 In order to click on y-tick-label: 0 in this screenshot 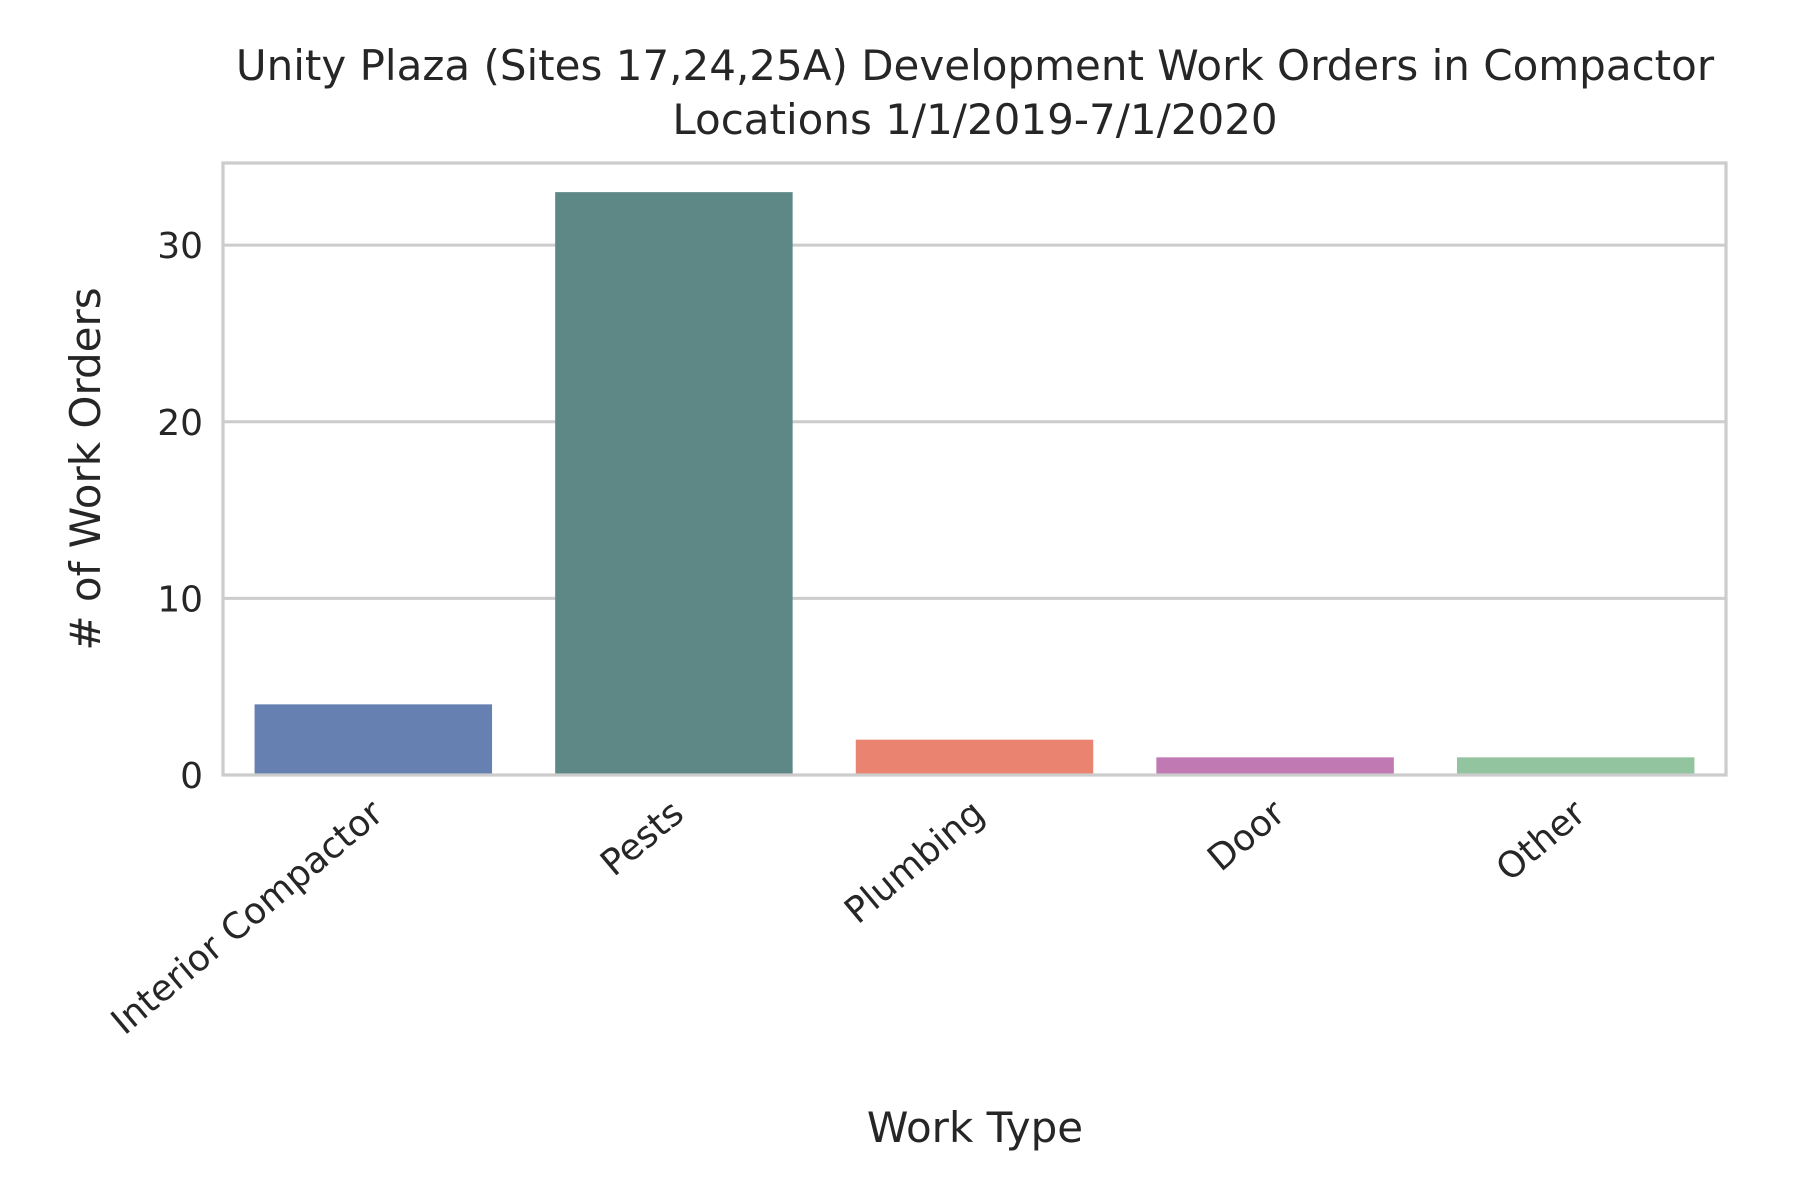, I will do `click(191, 776)`.